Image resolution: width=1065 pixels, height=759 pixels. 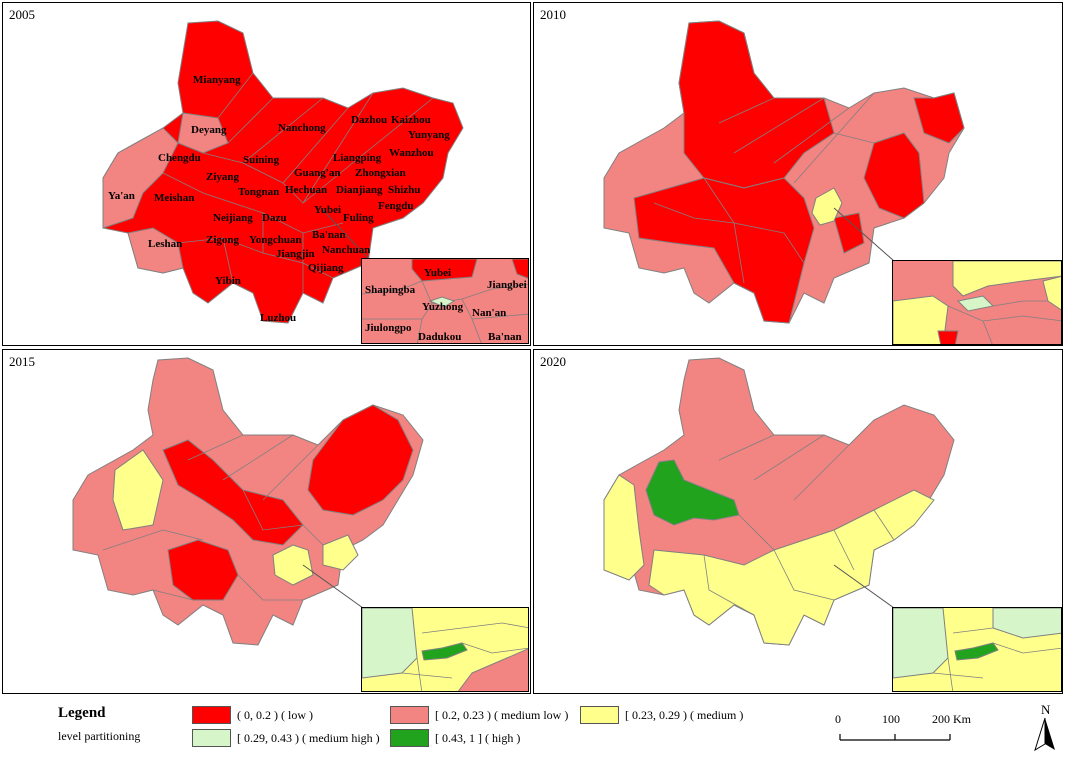 I want to click on inset-label: Yubei, so click(x=438, y=273).